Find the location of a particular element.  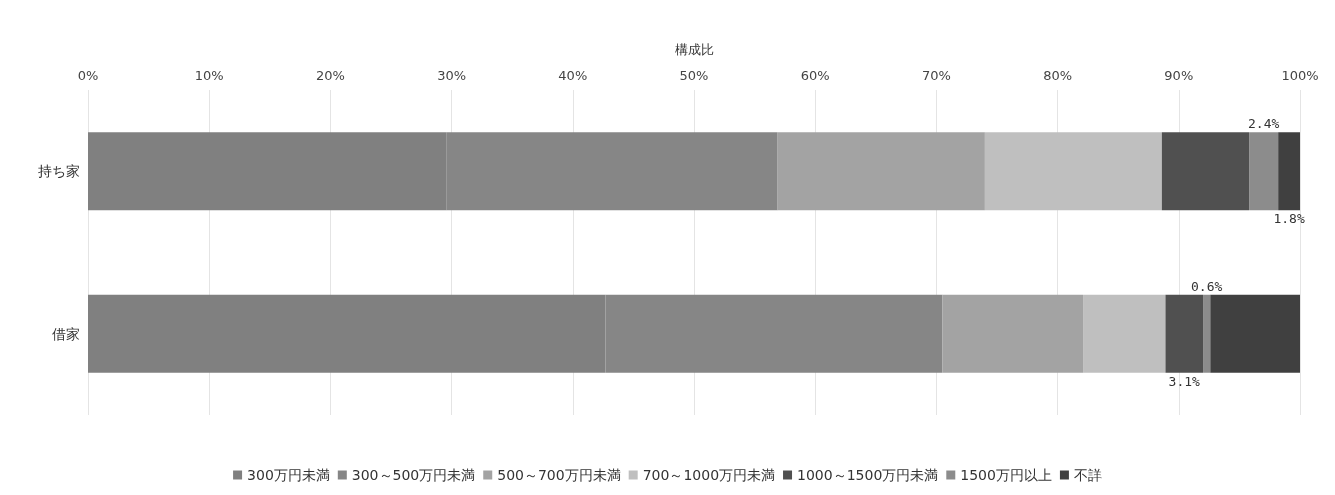

x-tick-label: 20% is located at coordinates (330, 75).